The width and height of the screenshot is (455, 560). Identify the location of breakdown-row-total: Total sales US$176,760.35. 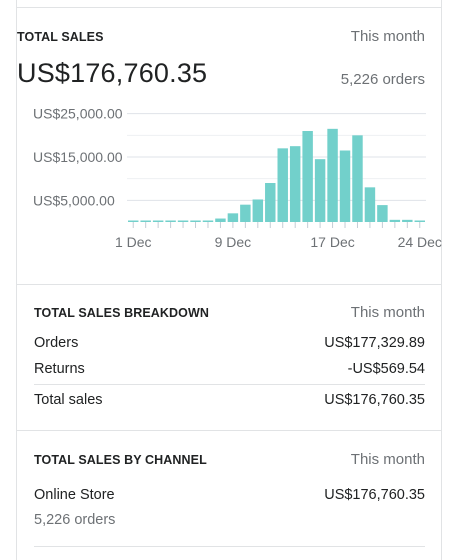
(229, 403).